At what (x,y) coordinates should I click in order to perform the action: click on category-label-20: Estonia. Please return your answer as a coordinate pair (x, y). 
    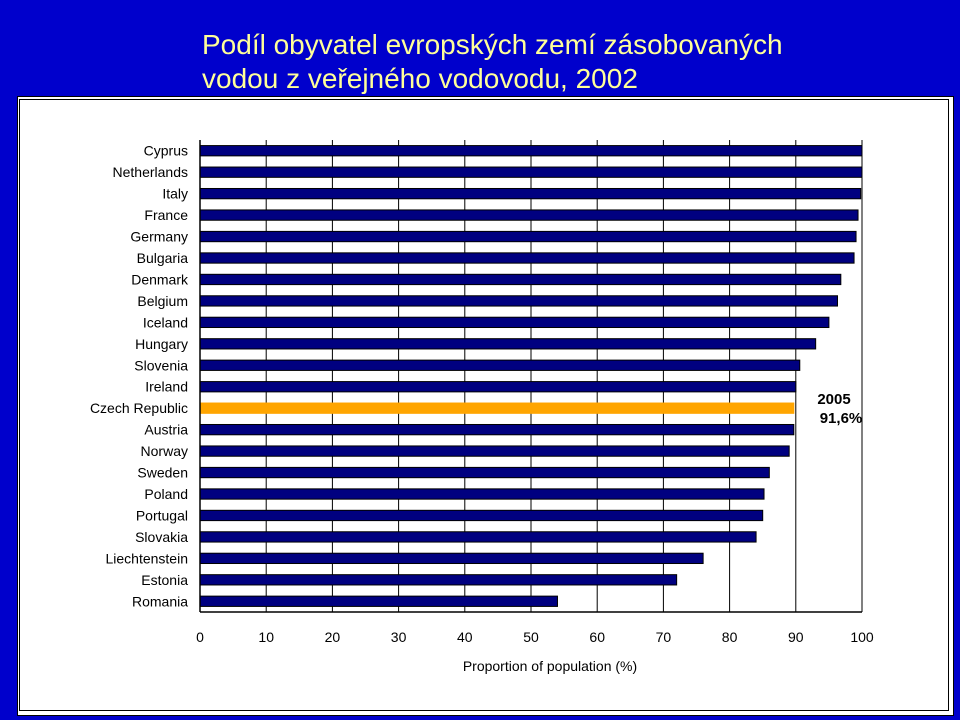
    Looking at the image, I should click on (164, 580).